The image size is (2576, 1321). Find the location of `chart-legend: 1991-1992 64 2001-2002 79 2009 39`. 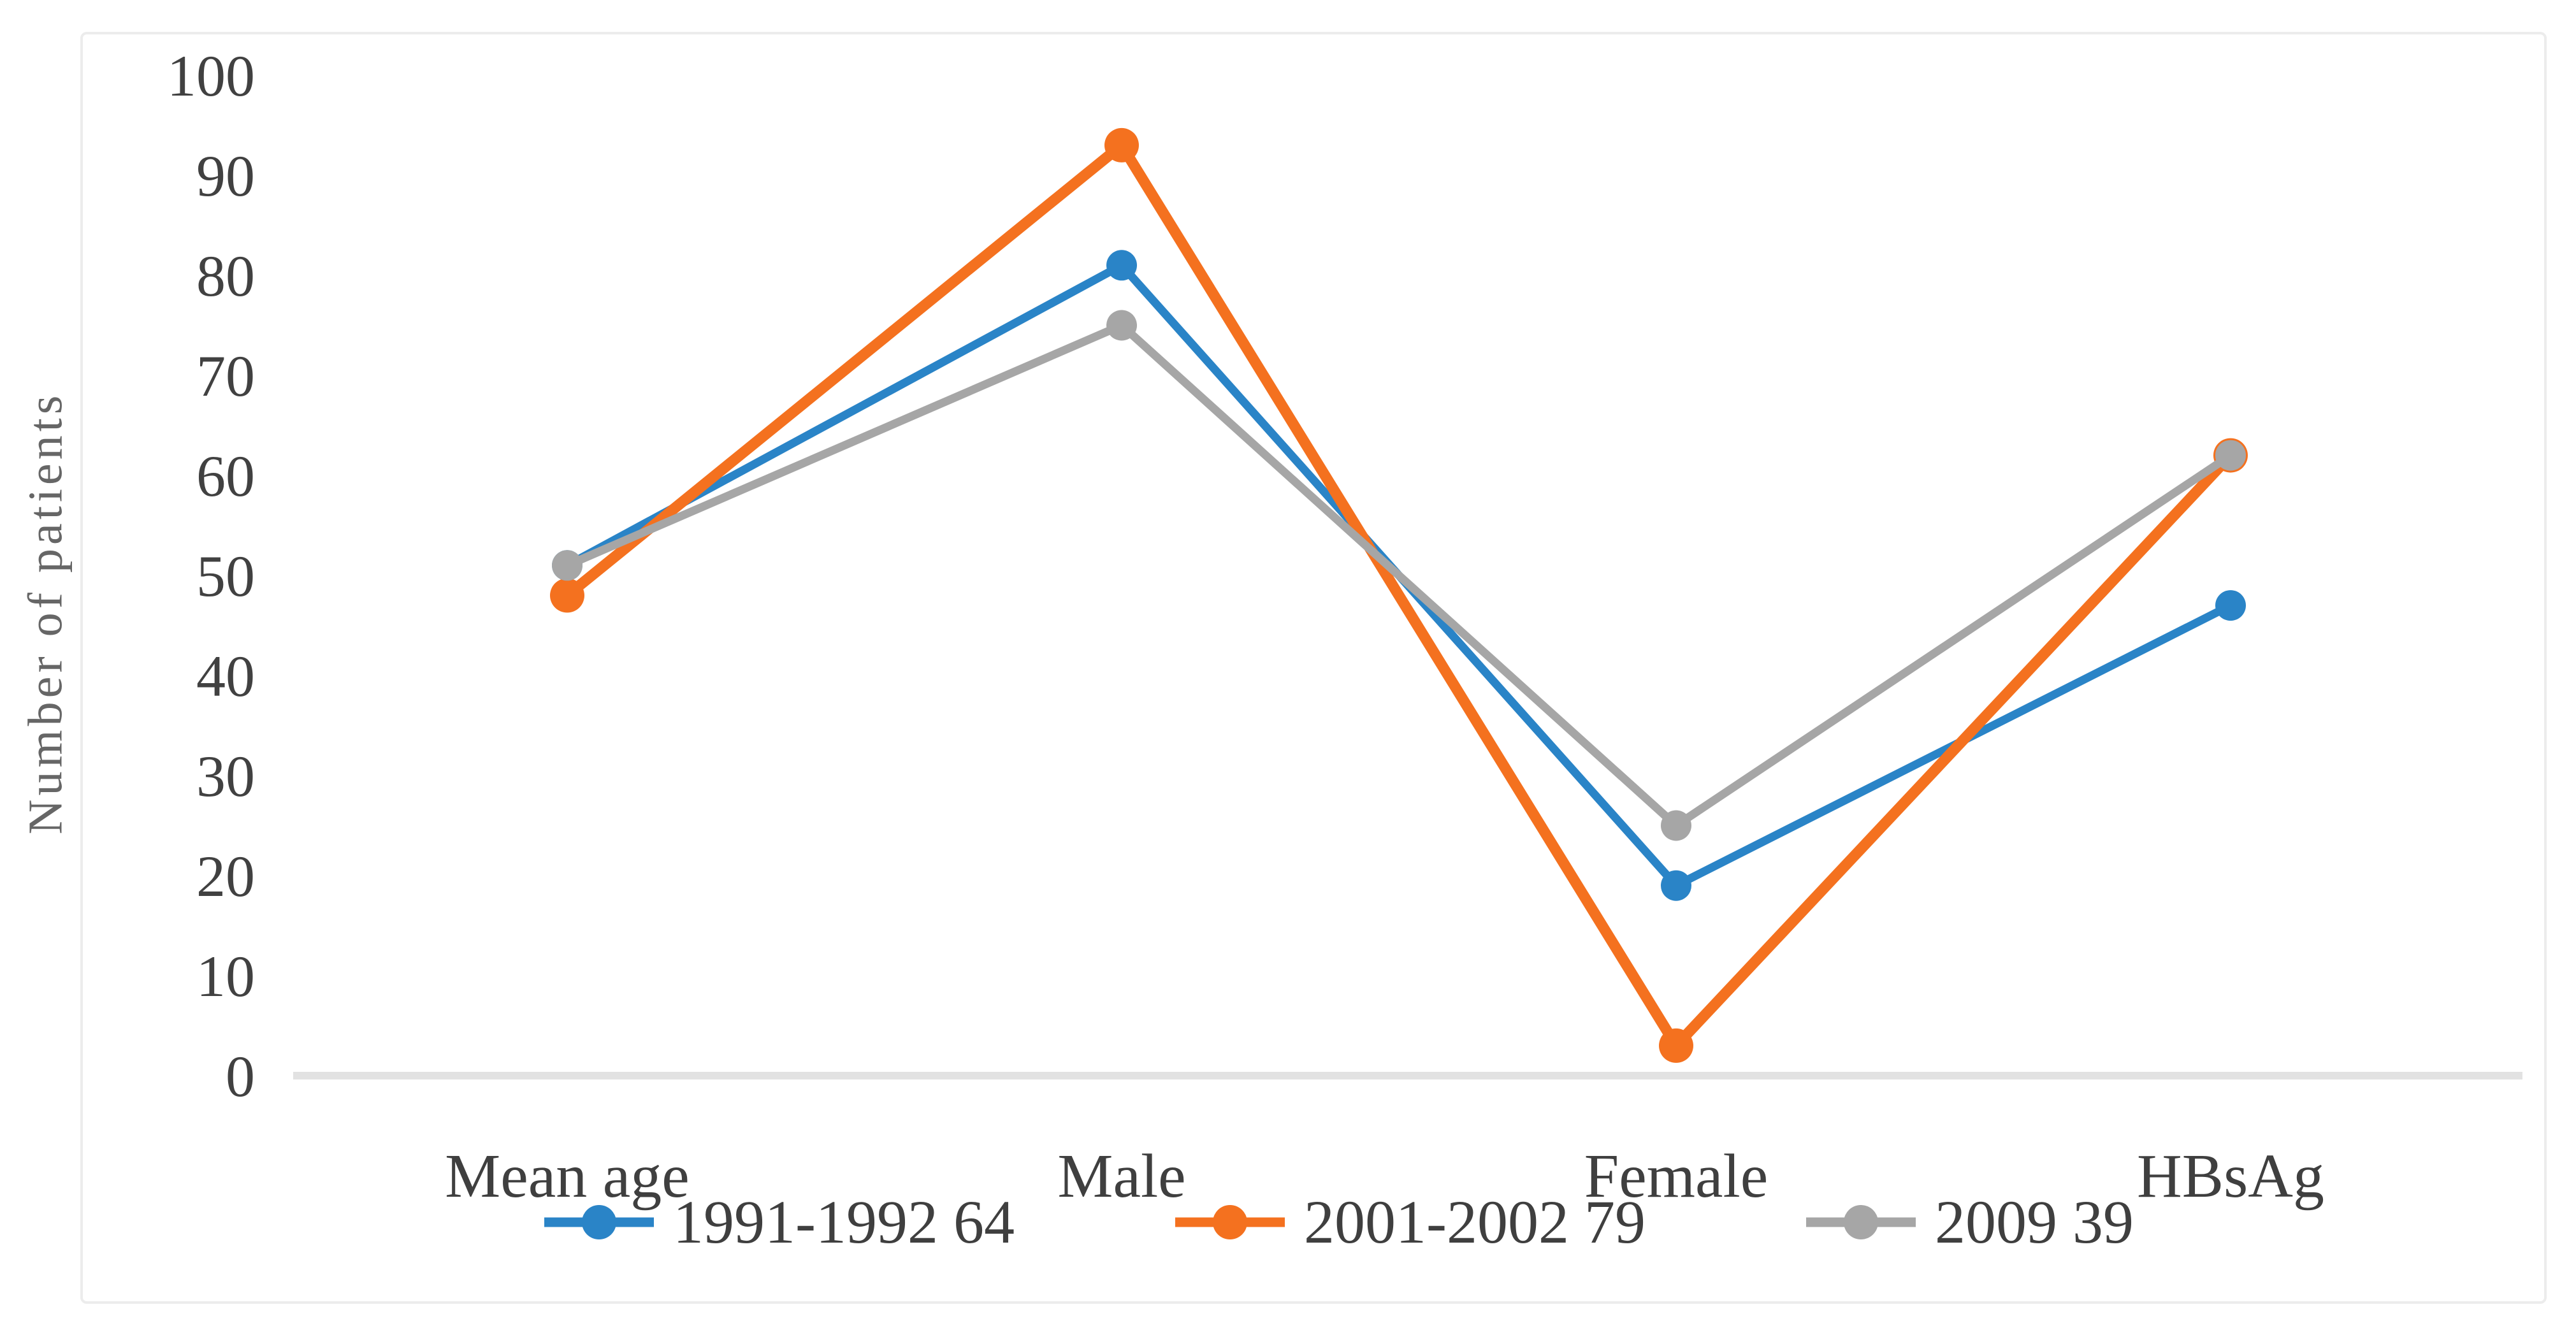

chart-legend: 1991-1992 64 2001-2002 79 2009 39 is located at coordinates (1336, 1222).